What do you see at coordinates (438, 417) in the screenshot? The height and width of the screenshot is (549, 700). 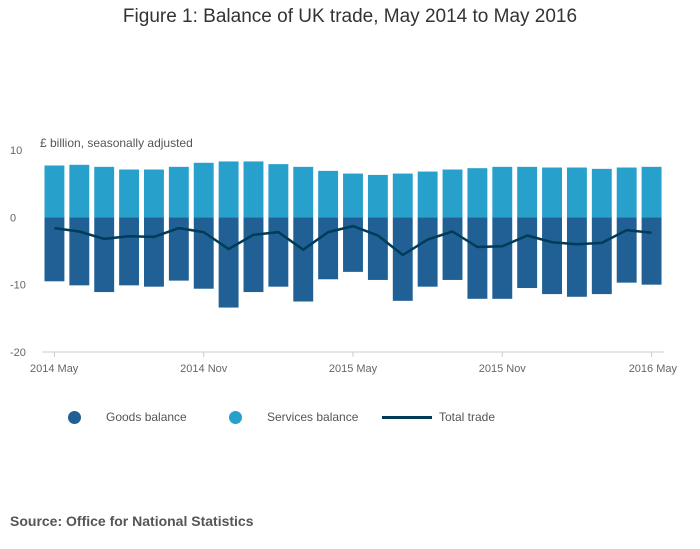 I see `legend-item-total: Total trade` at bounding box center [438, 417].